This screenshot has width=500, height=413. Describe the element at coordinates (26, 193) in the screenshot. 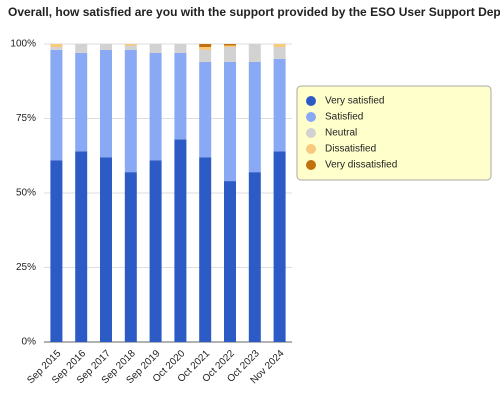

I see `y-tick-label: 50%` at that location.